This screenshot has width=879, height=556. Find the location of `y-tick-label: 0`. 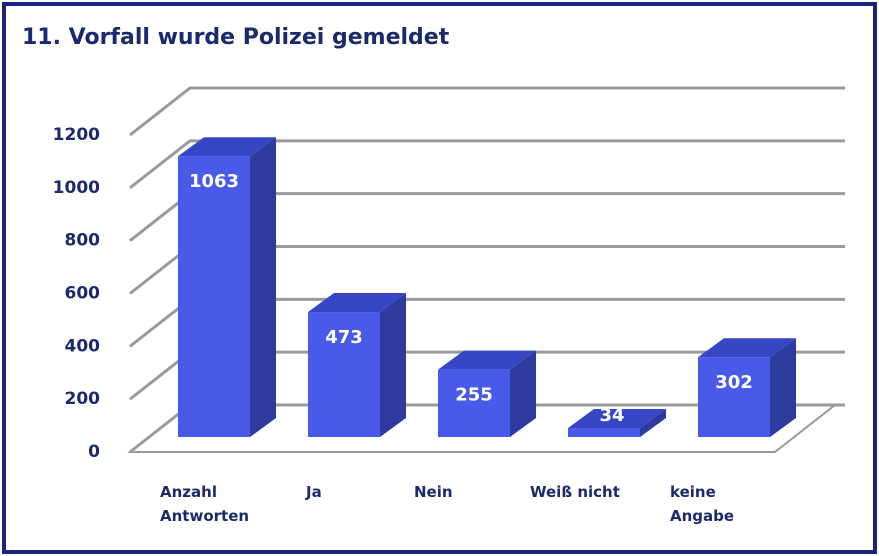

y-tick-label: 0 is located at coordinates (94, 452).